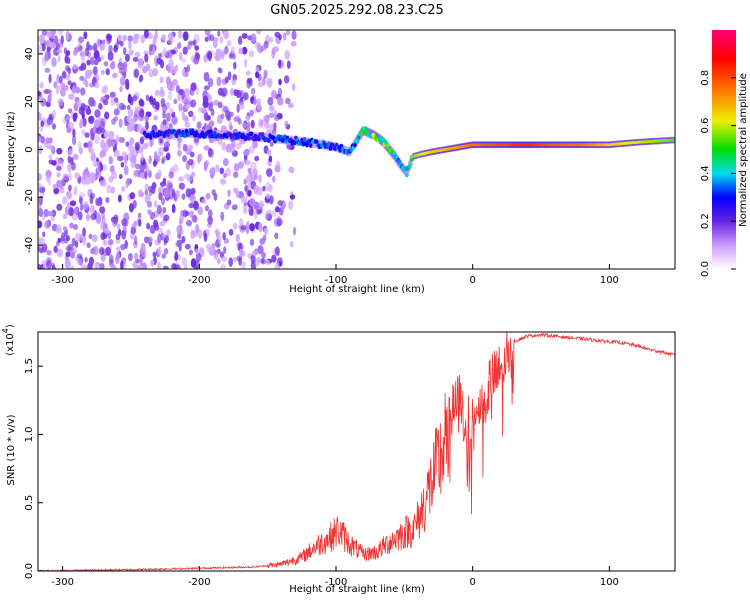 This screenshot has width=750, height=600. I want to click on snr-x-tick-label: -300, so click(62, 582).